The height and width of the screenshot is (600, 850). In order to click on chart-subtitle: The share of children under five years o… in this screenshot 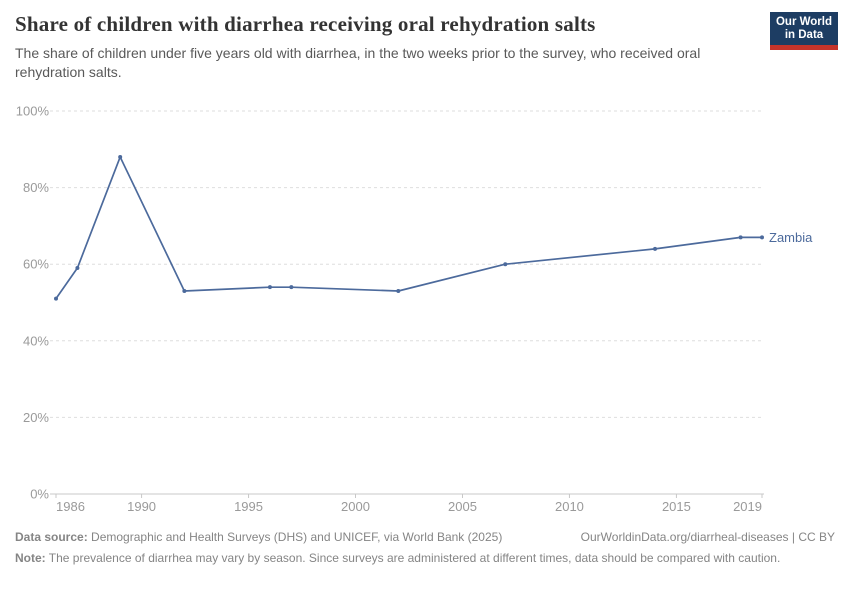, I will do `click(358, 62)`.